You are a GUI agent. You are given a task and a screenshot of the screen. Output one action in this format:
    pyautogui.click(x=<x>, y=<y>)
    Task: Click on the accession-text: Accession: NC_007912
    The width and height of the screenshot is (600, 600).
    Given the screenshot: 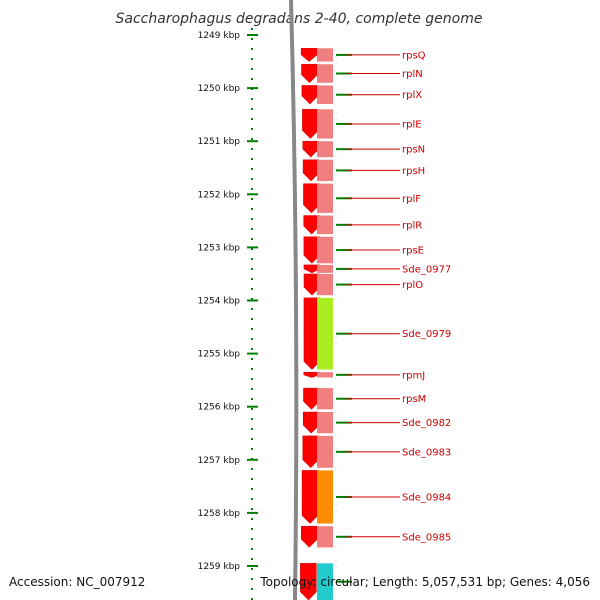 What is the action you would take?
    pyautogui.click(x=77, y=582)
    